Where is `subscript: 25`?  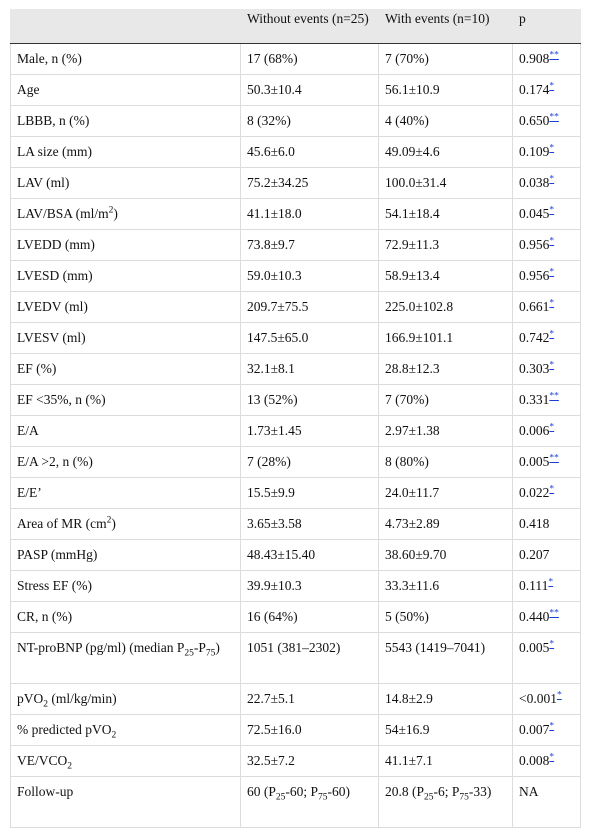 subscript: 25 is located at coordinates (280, 797).